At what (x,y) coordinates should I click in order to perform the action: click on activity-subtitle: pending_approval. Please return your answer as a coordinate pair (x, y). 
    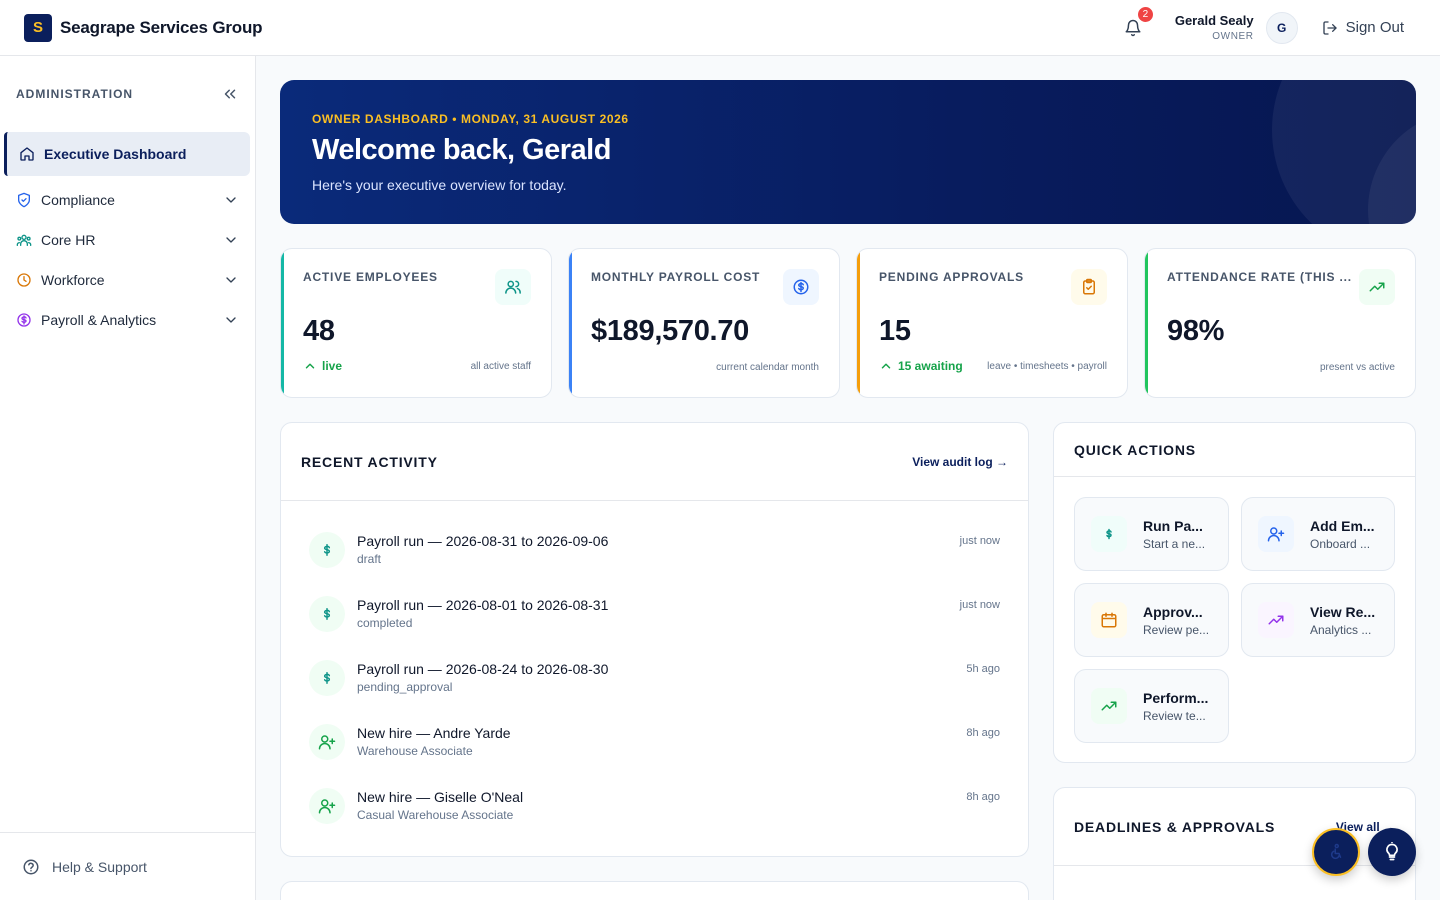
    Looking at the image, I should click on (405, 687).